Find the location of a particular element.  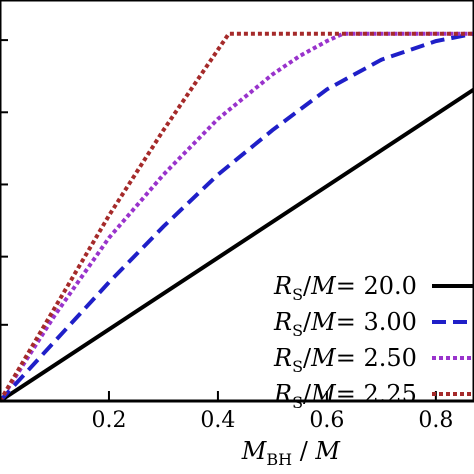

x-tick-label: 0.4 is located at coordinates (217, 420).